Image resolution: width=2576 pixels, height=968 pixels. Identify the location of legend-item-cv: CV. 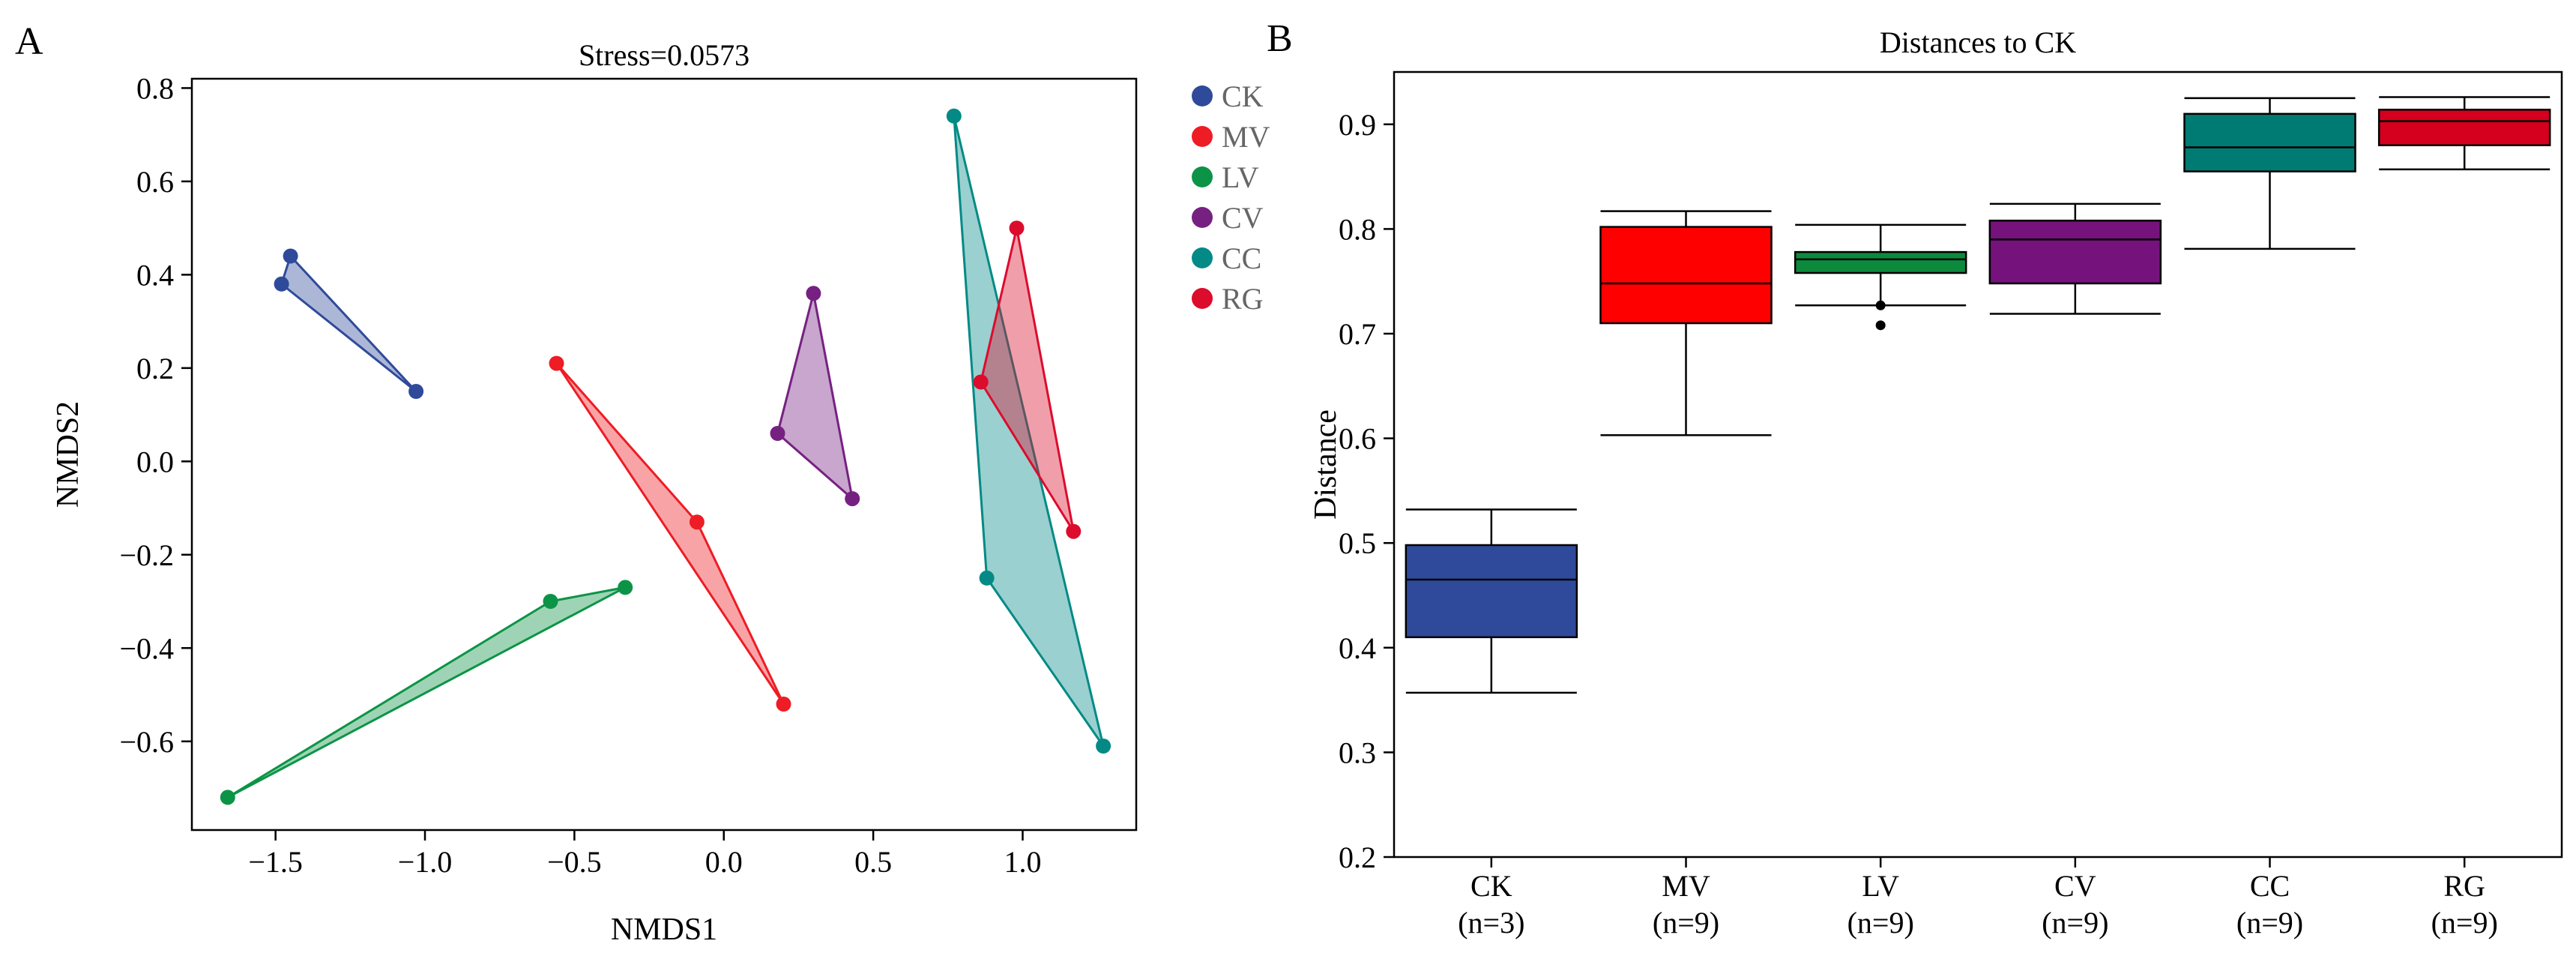
(1228, 218).